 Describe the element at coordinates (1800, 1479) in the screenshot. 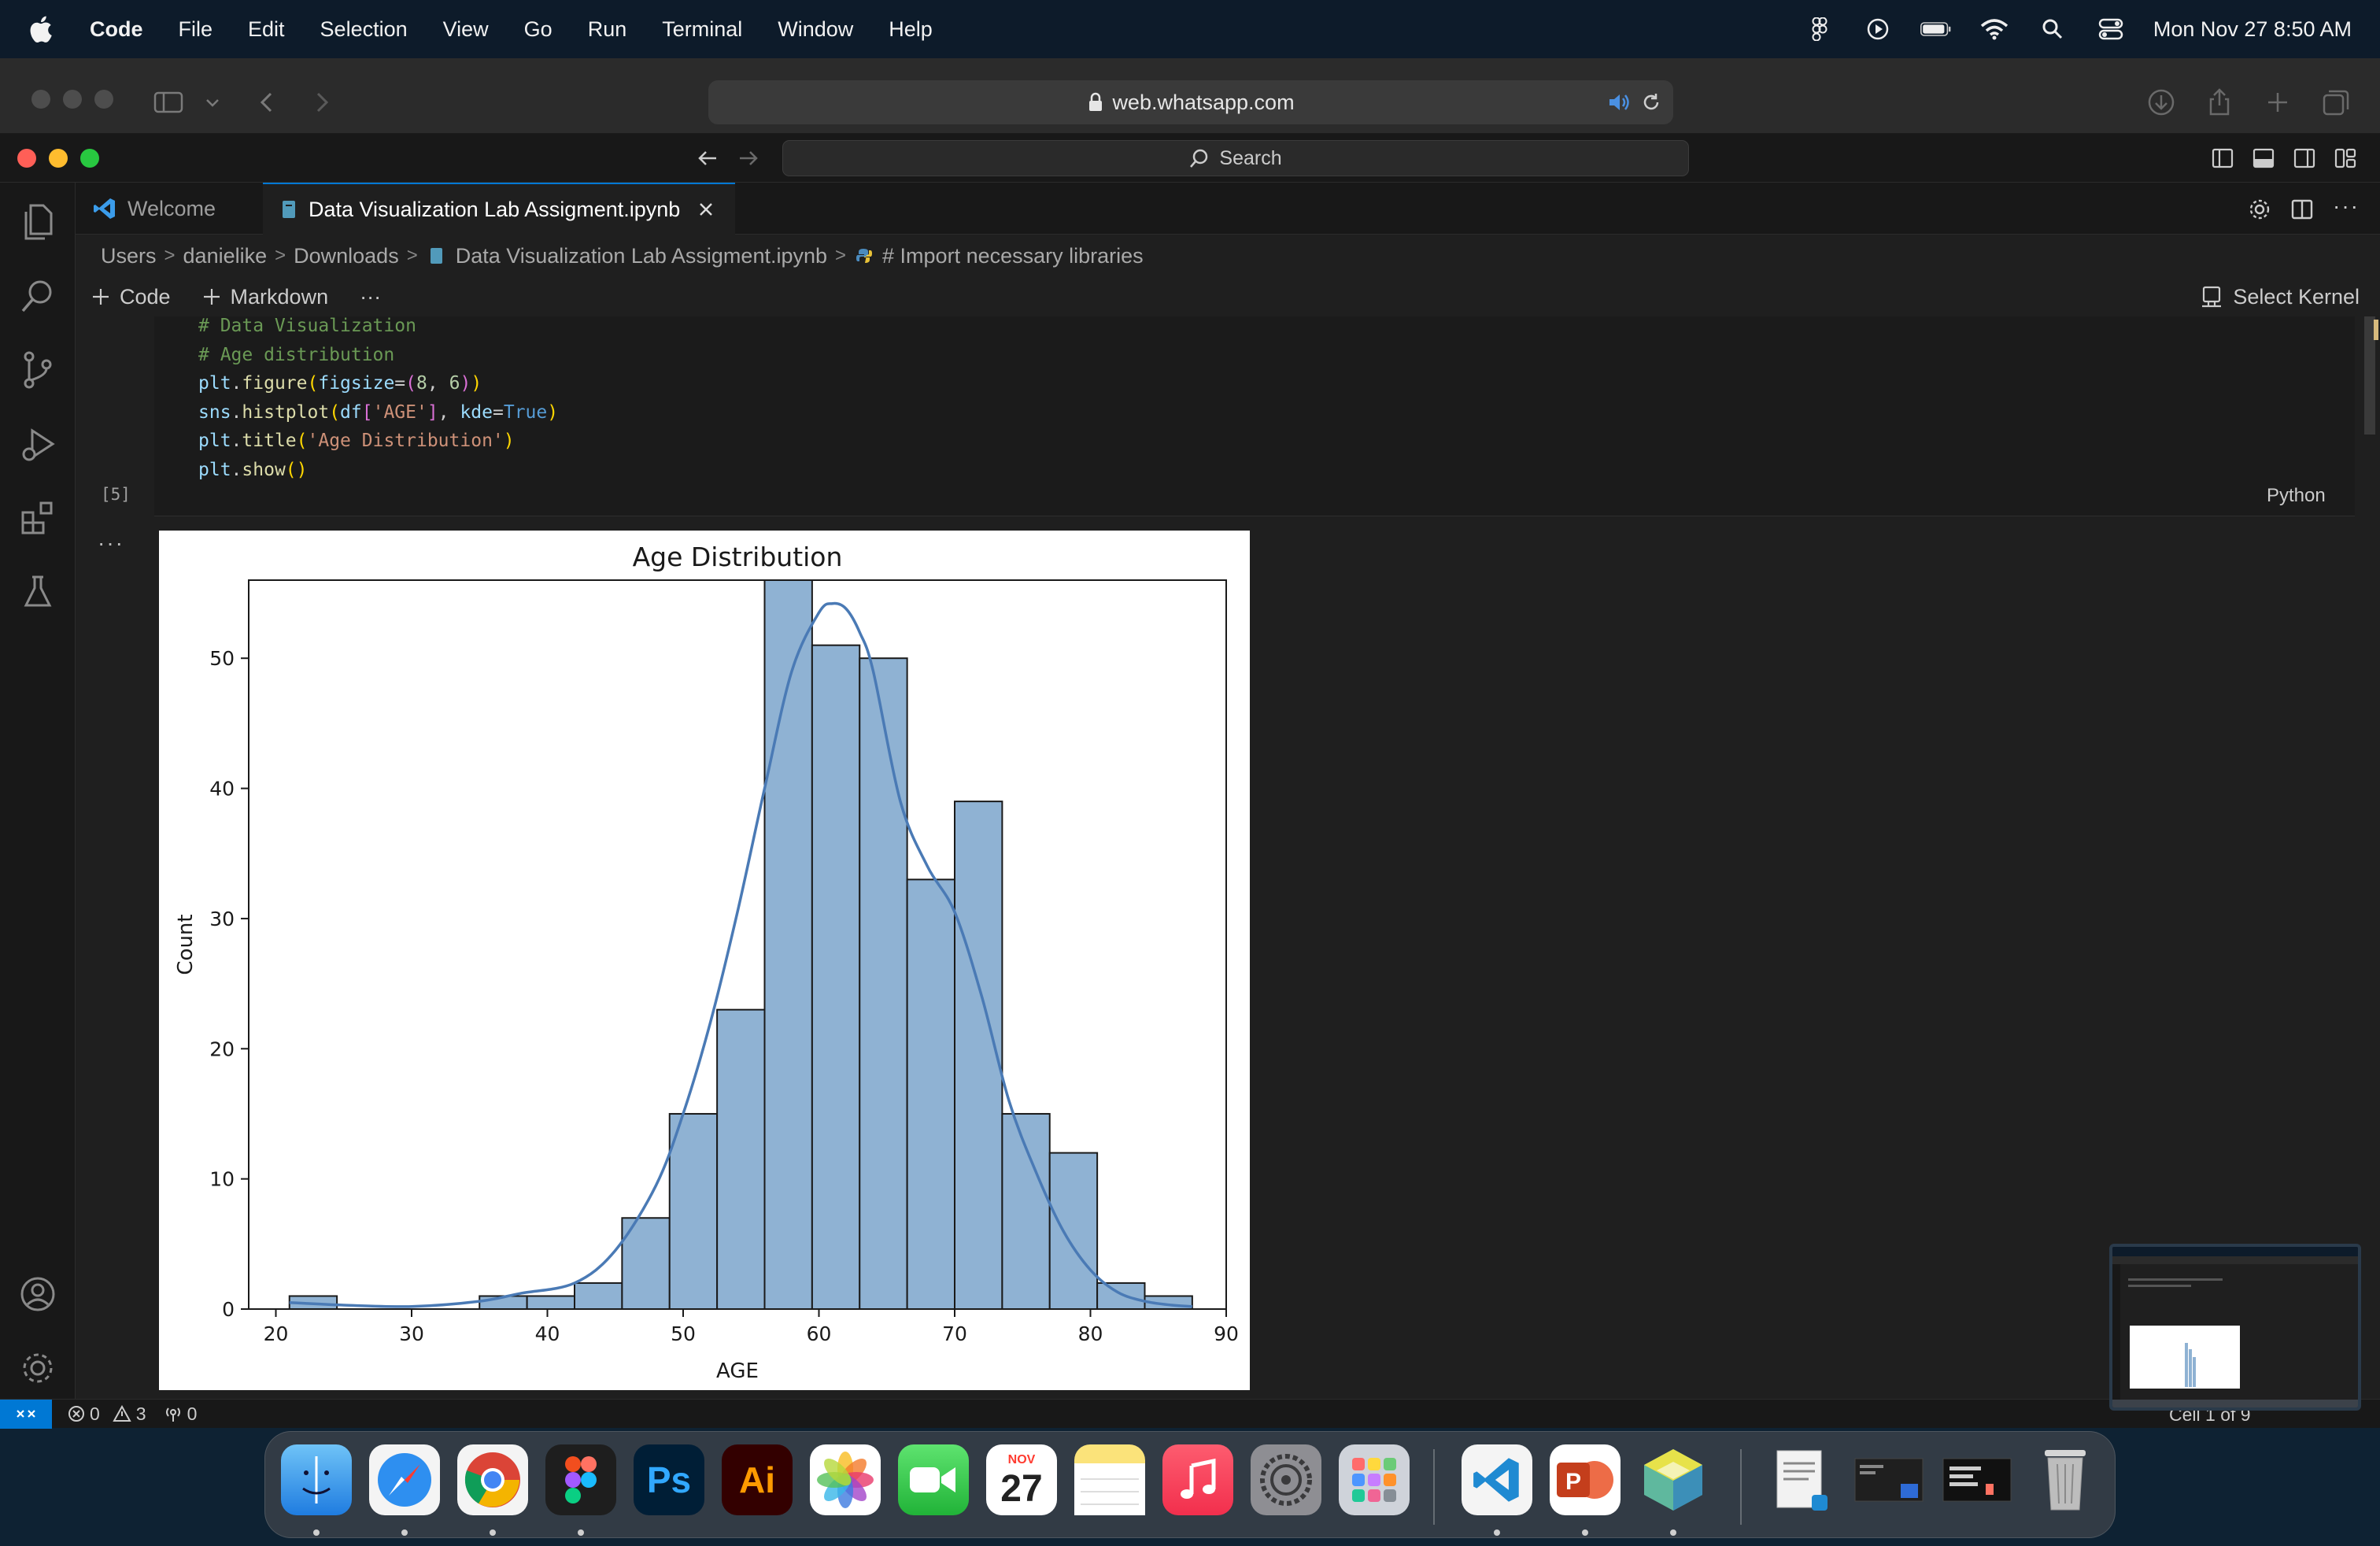

I see `document-stack-icon` at that location.